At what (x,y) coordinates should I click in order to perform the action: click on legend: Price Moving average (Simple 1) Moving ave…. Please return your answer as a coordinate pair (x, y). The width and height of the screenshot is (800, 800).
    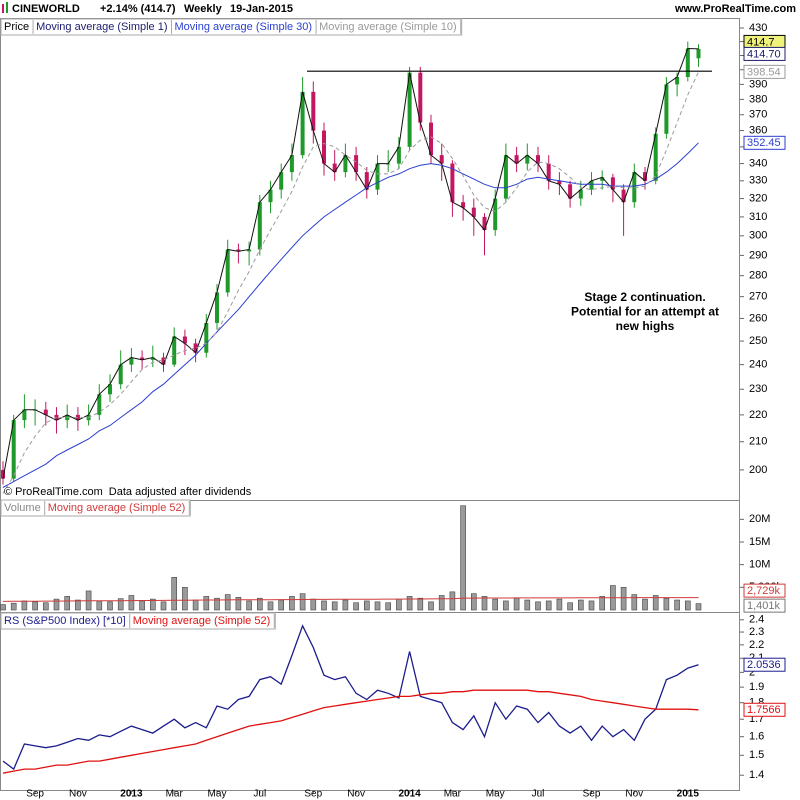
    Looking at the image, I should click on (231, 27).